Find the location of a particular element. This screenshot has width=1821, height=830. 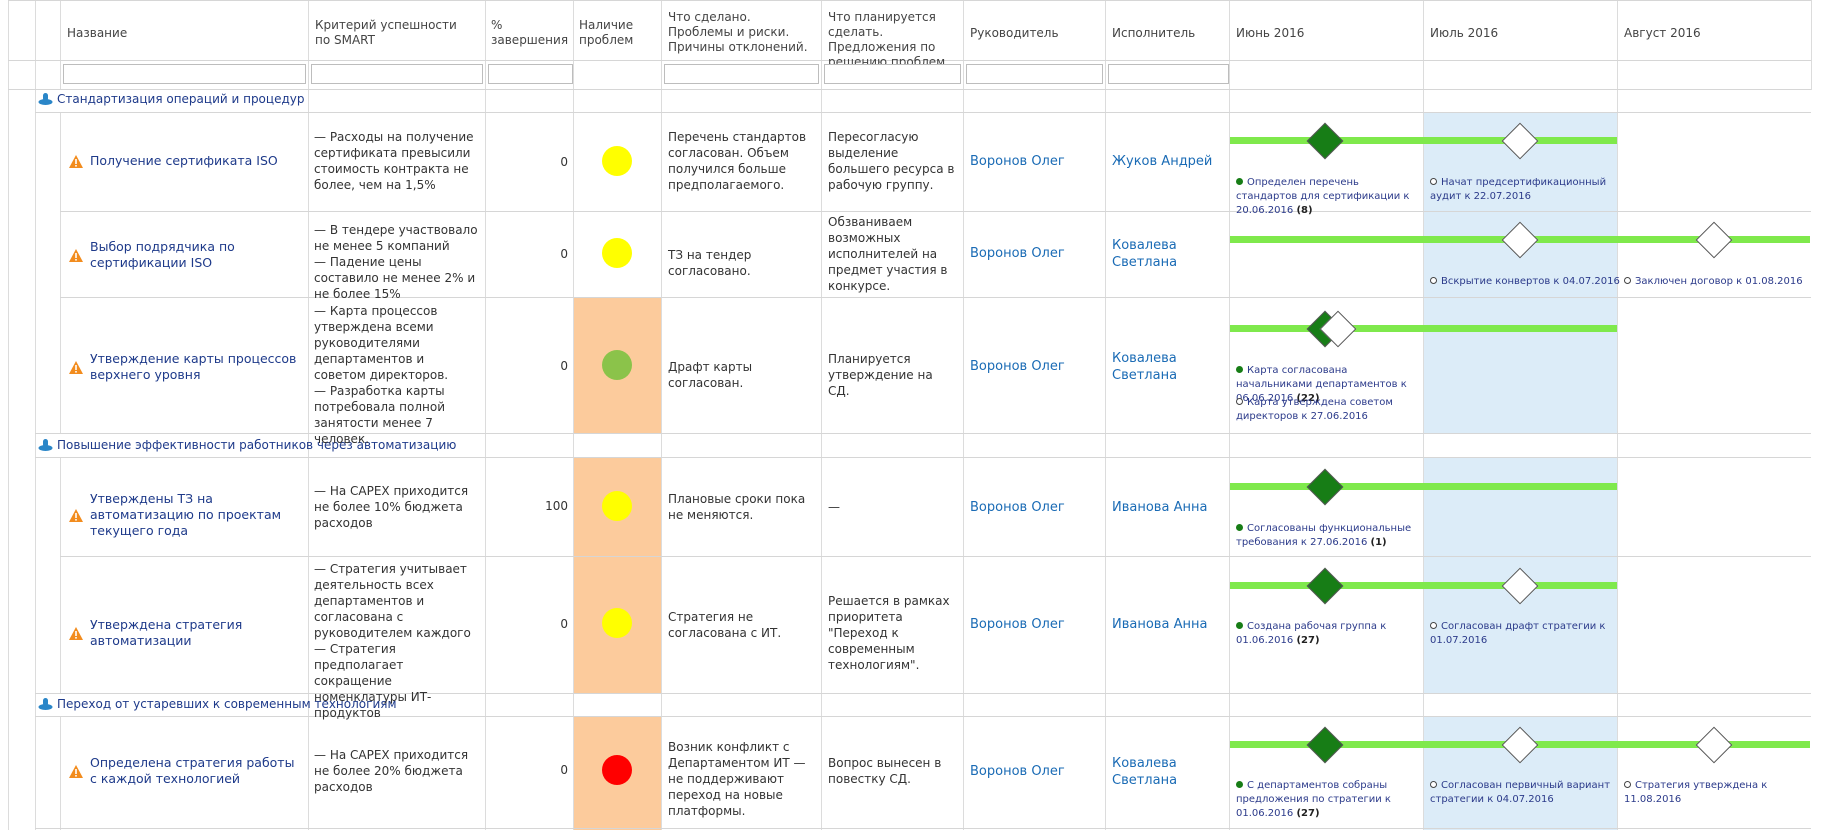

milestone-text: Согласован драфт стратегии к 01.07.2016 is located at coordinates (1518, 633).